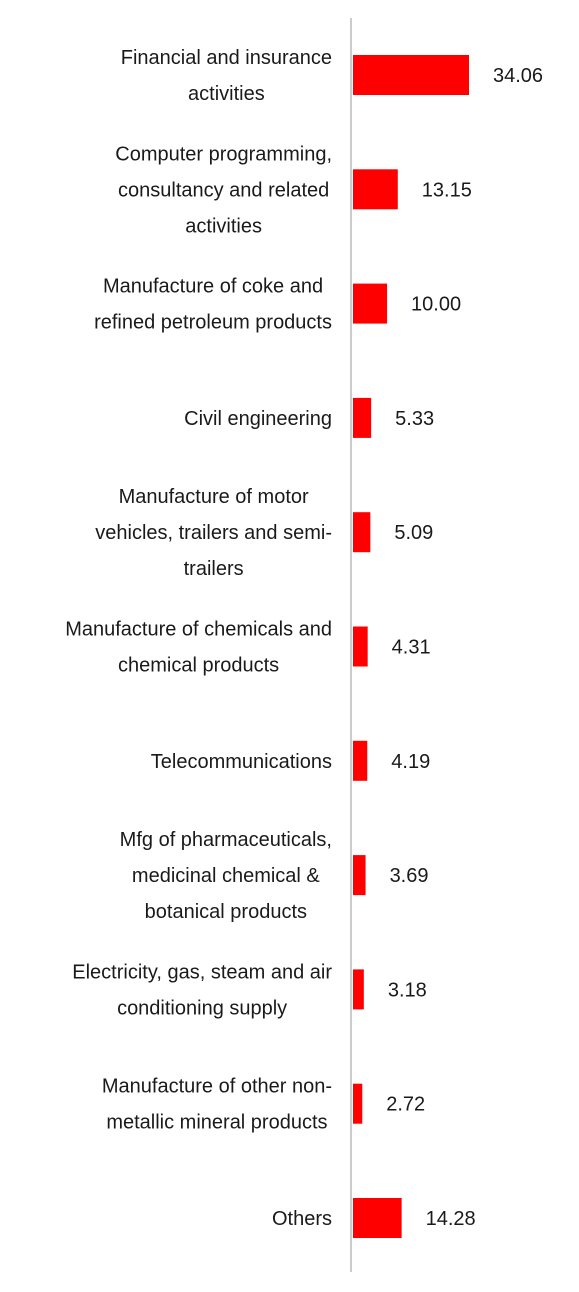  Describe the element at coordinates (226, 76) in the screenshot. I see `category-label-0: Financial and insurance activities` at that location.